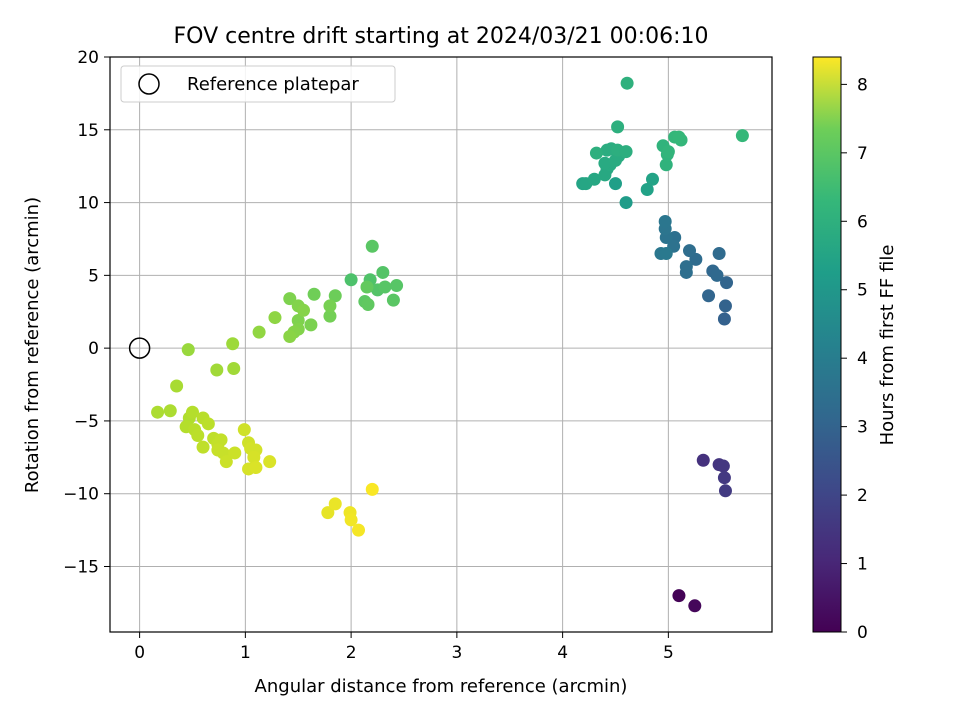  Describe the element at coordinates (441, 686) in the screenshot. I see `x-axis-label: Angular distance from reference (arcmin)` at that location.